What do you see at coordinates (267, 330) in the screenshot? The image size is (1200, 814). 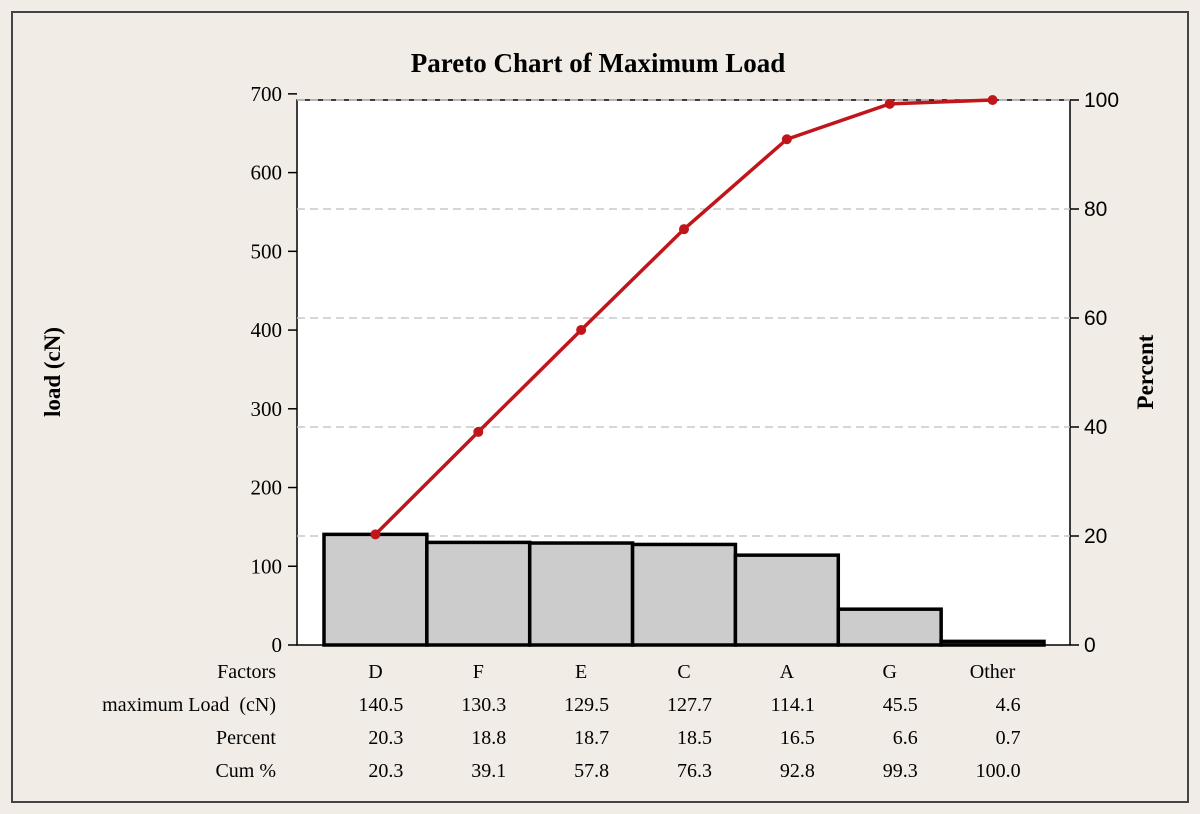 I see `y-tick-label: 400` at bounding box center [267, 330].